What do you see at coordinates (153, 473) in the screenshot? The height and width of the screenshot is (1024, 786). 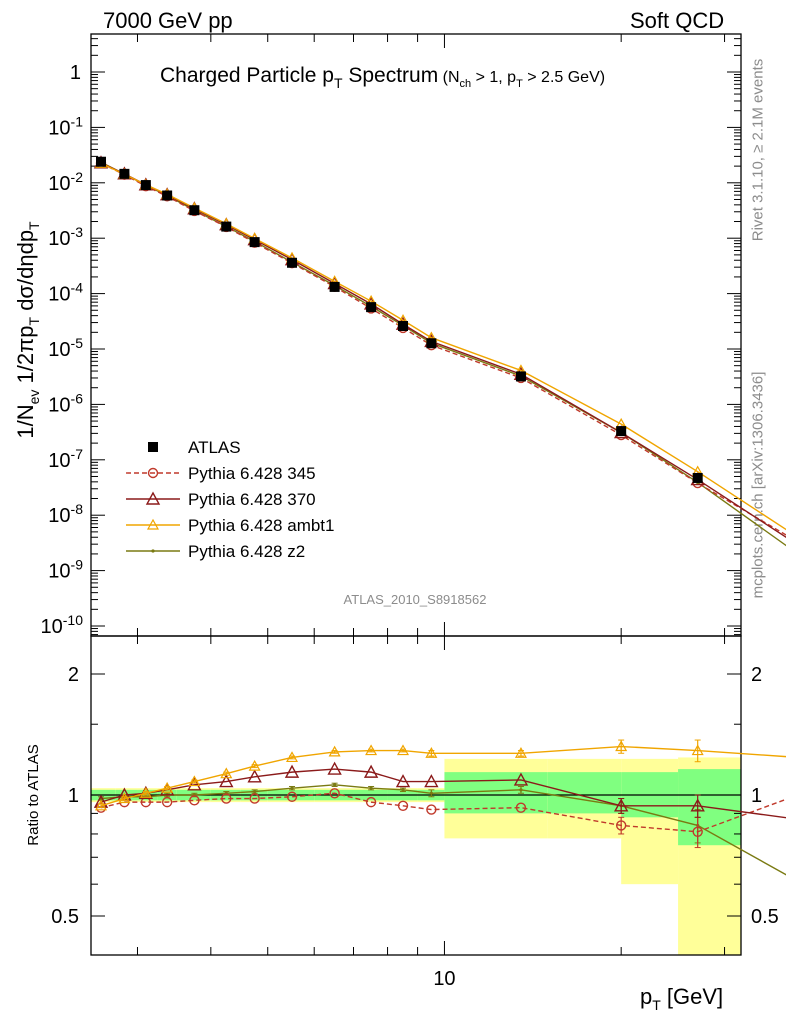 I see `legend-marker-p345` at bounding box center [153, 473].